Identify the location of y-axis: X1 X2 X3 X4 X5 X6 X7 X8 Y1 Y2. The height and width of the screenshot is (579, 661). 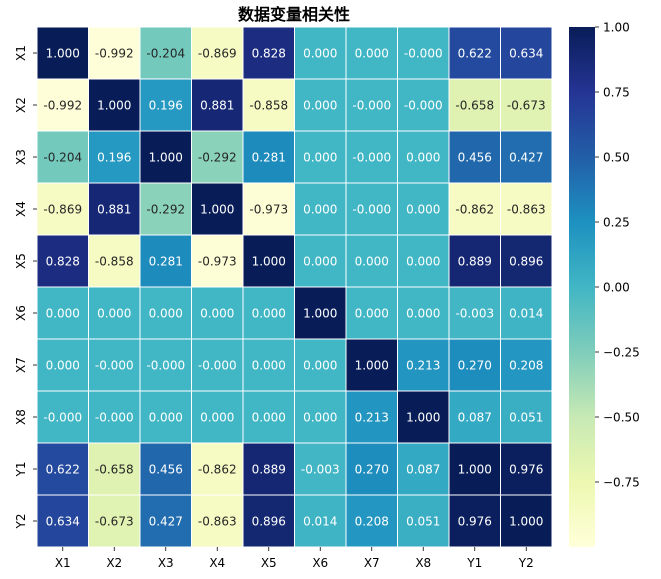
(25, 287).